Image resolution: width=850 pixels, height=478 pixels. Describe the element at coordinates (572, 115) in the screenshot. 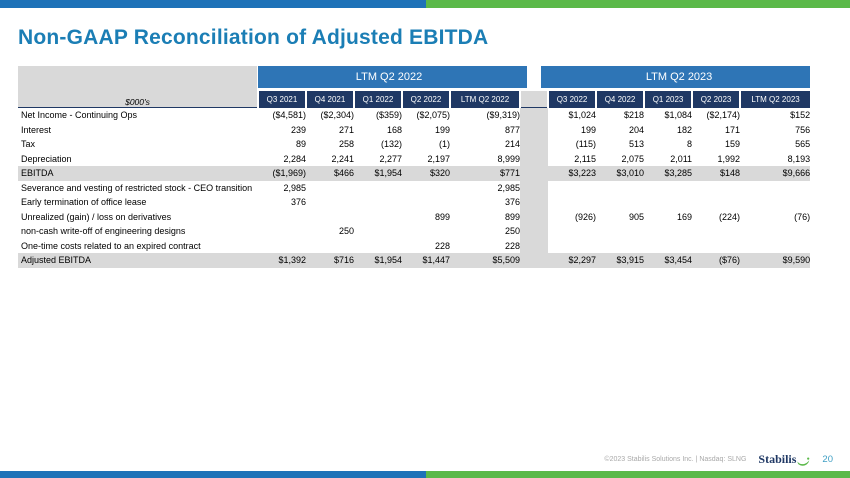

I see `value-cell: $1,024` at that location.